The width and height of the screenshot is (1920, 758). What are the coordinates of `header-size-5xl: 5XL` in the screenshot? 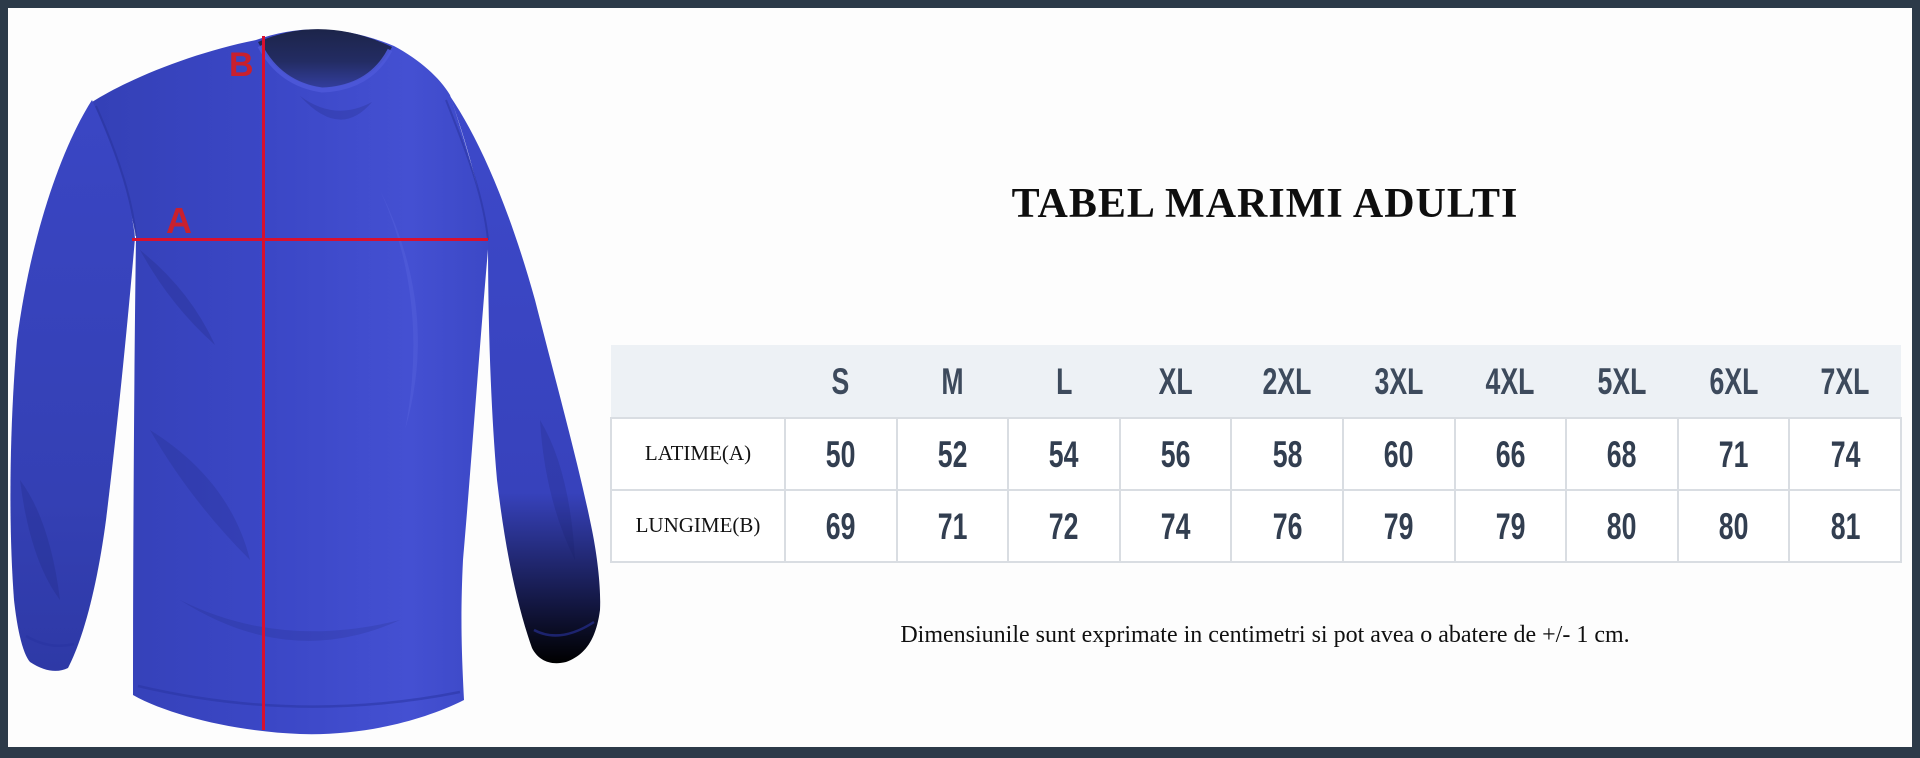 It's located at (1622, 381).